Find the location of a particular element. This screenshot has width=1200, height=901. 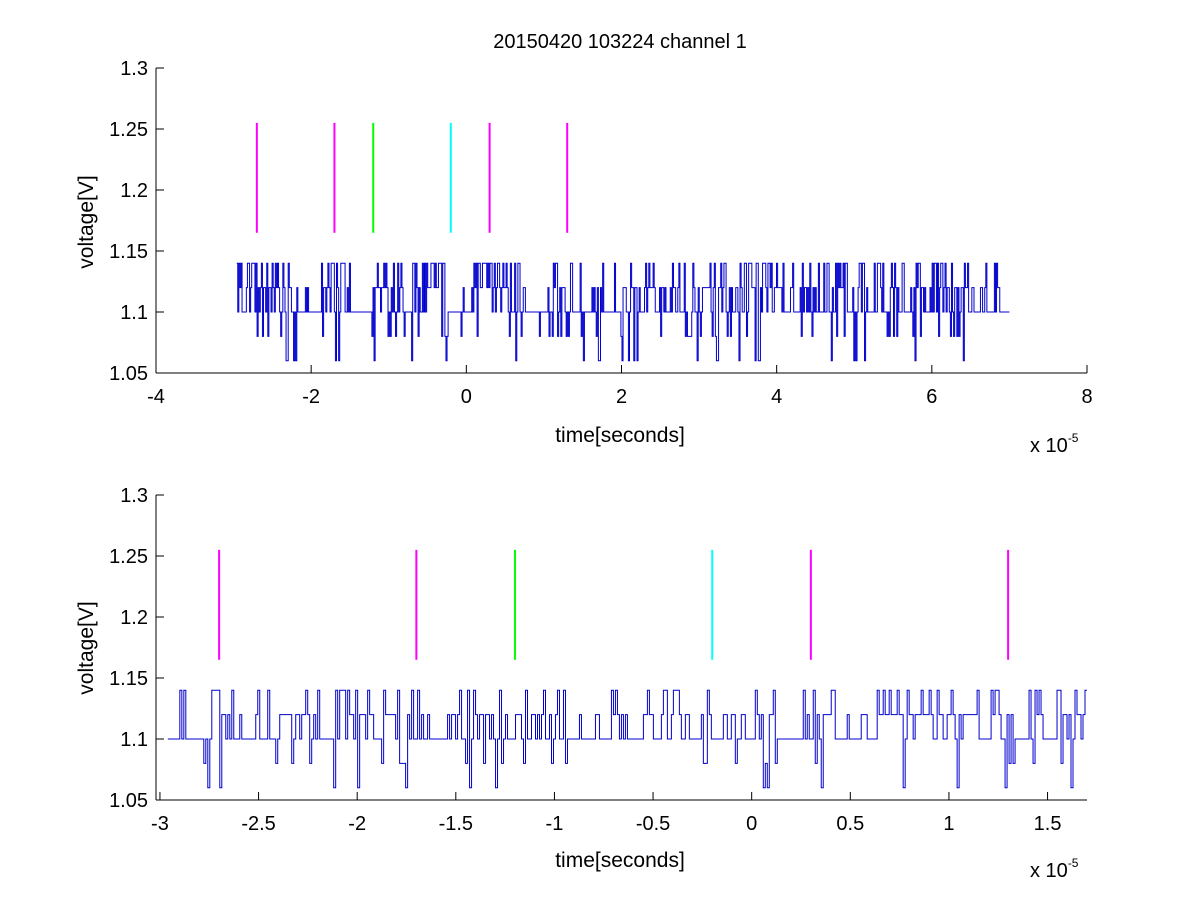

top-plot-x-tick-label: -2 is located at coordinates (311, 397).